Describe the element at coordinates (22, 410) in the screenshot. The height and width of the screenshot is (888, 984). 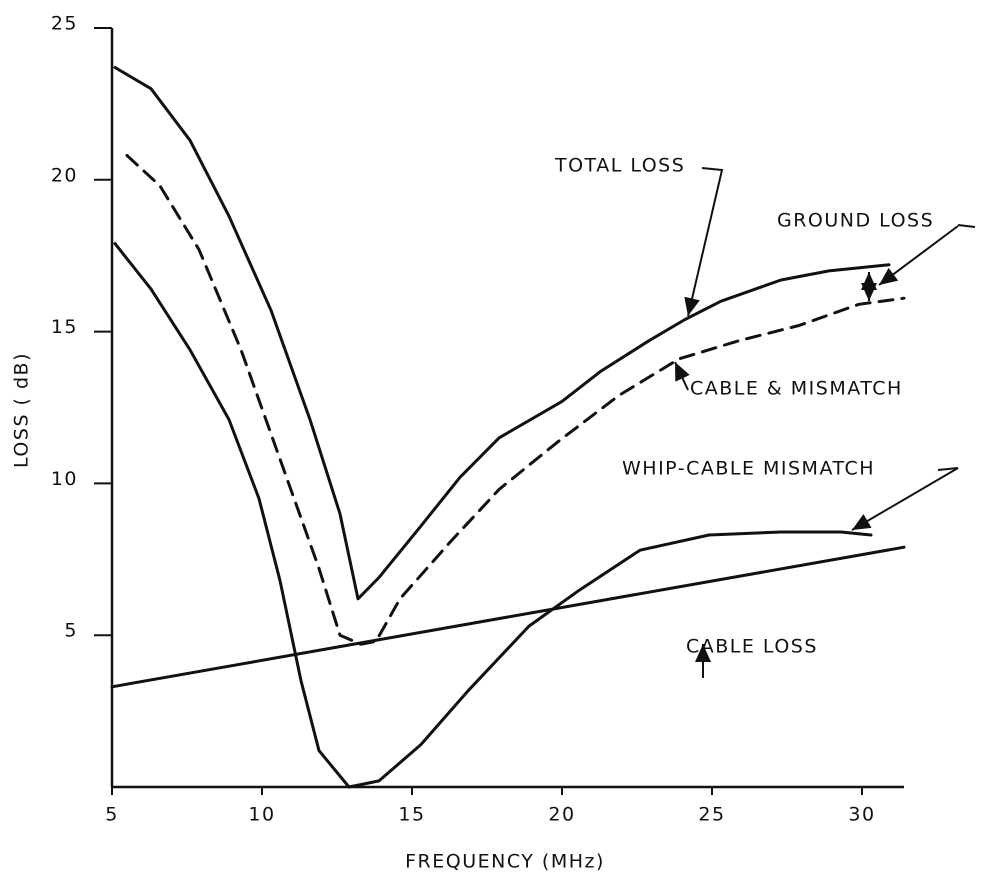
I see `y-axis-label: LOSS ( dB)` at that location.